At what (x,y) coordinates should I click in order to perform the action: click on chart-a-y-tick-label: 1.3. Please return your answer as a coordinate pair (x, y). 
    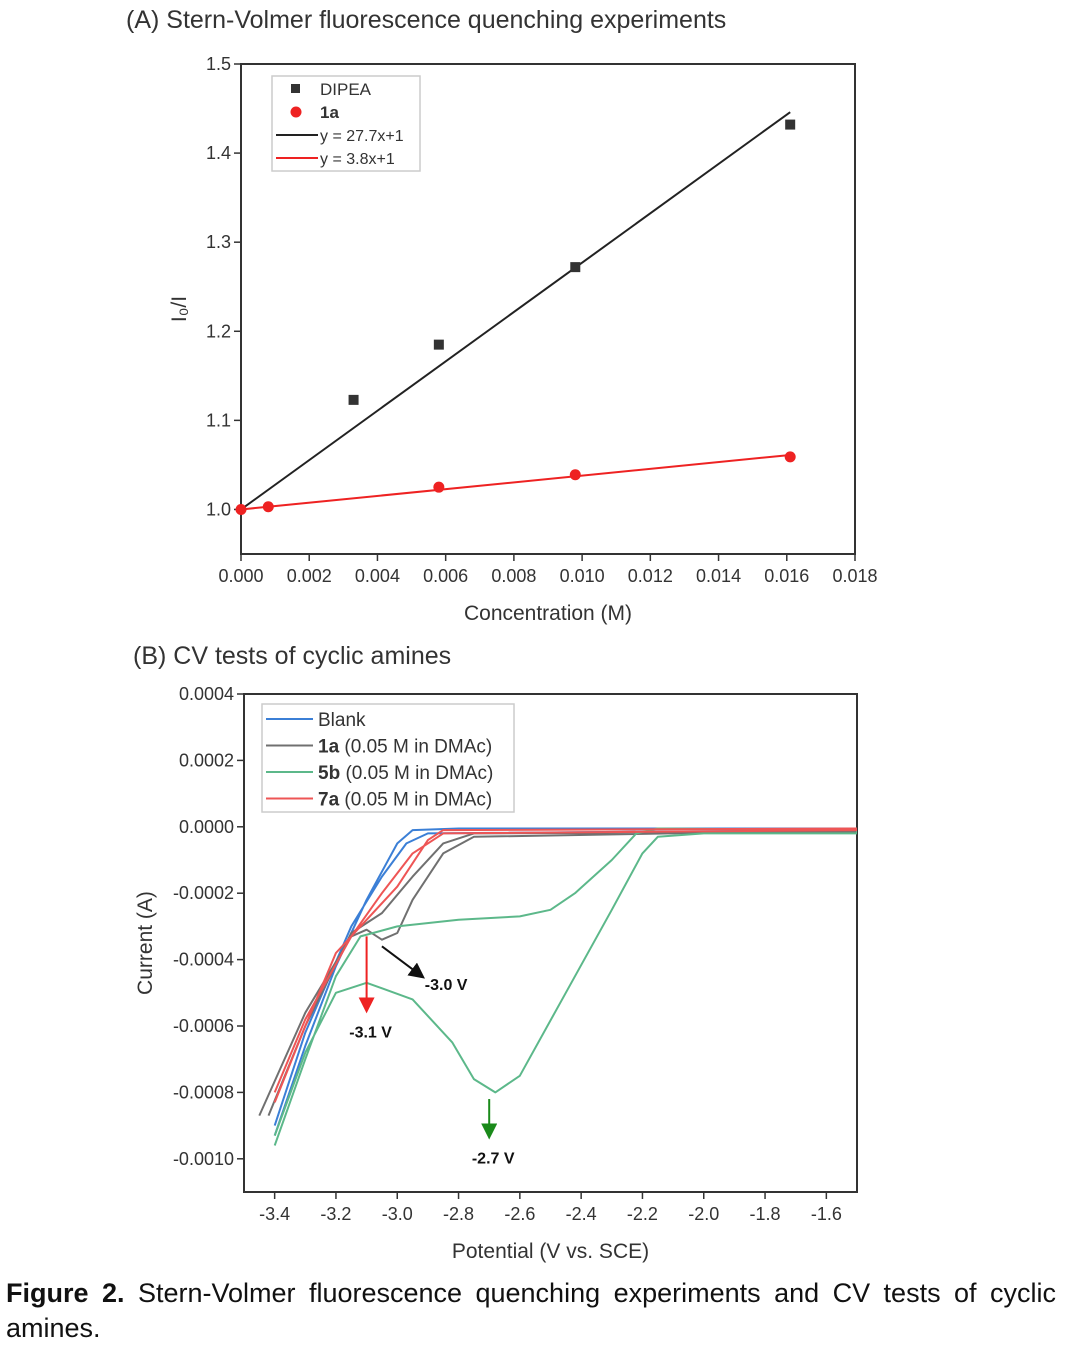
    Looking at the image, I should click on (218, 242).